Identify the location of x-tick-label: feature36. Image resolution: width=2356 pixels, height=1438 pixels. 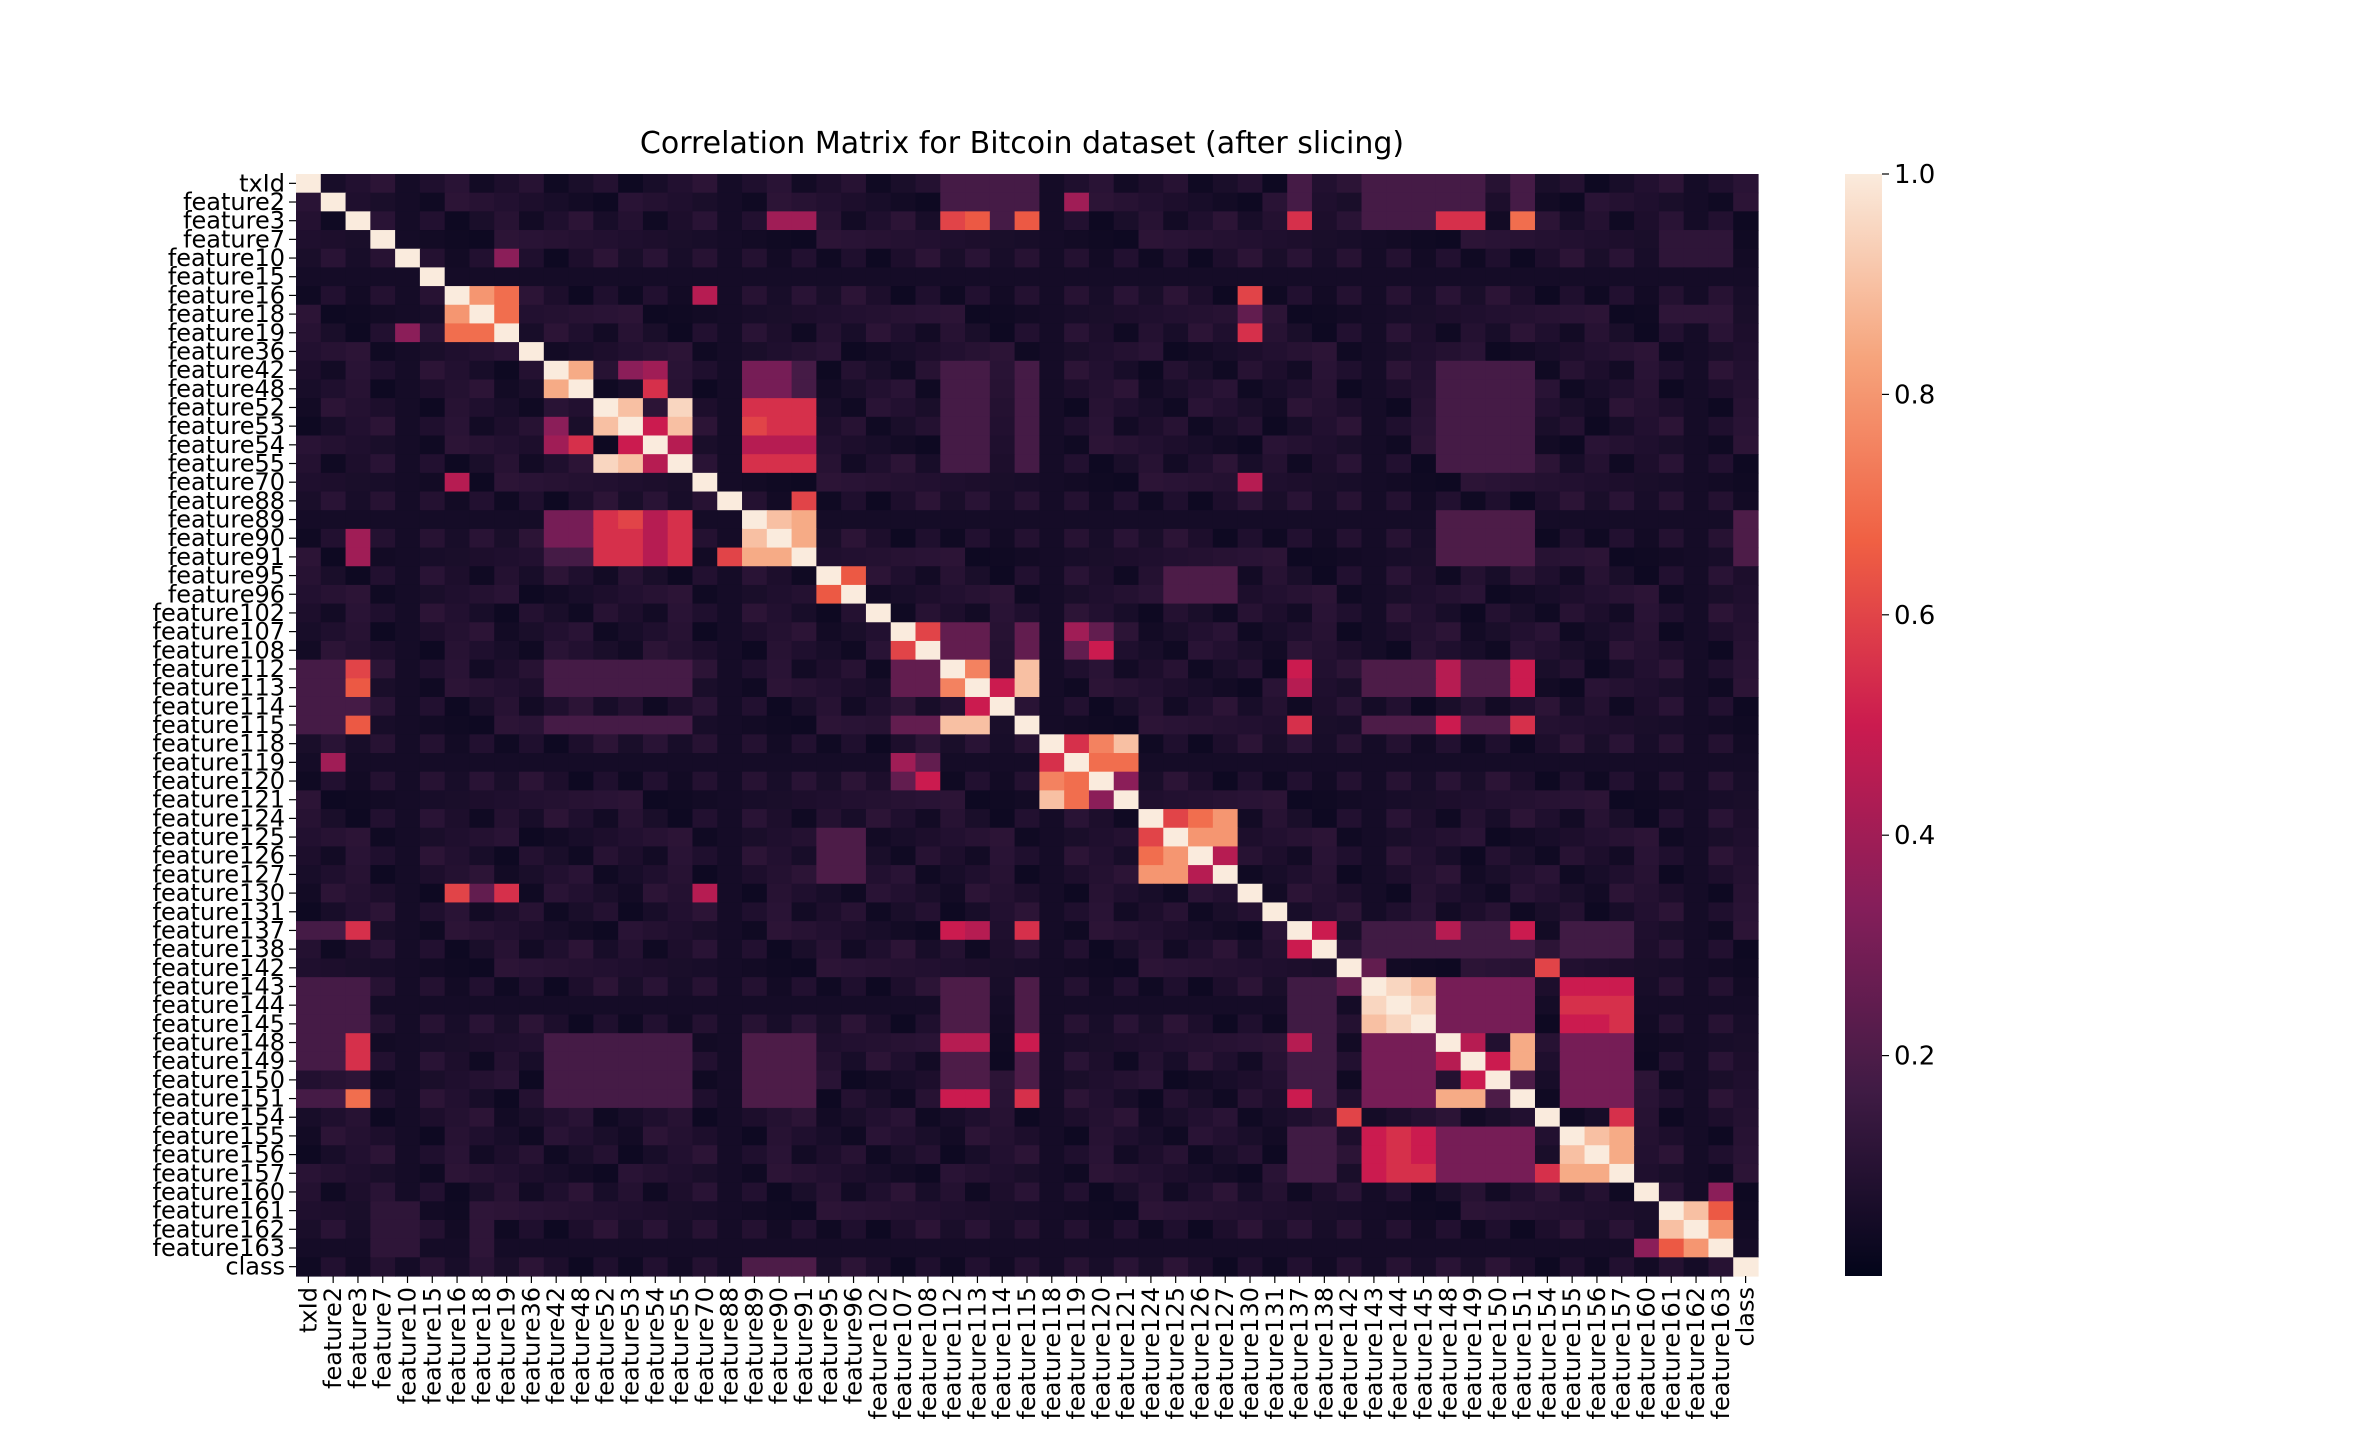
(531, 1345).